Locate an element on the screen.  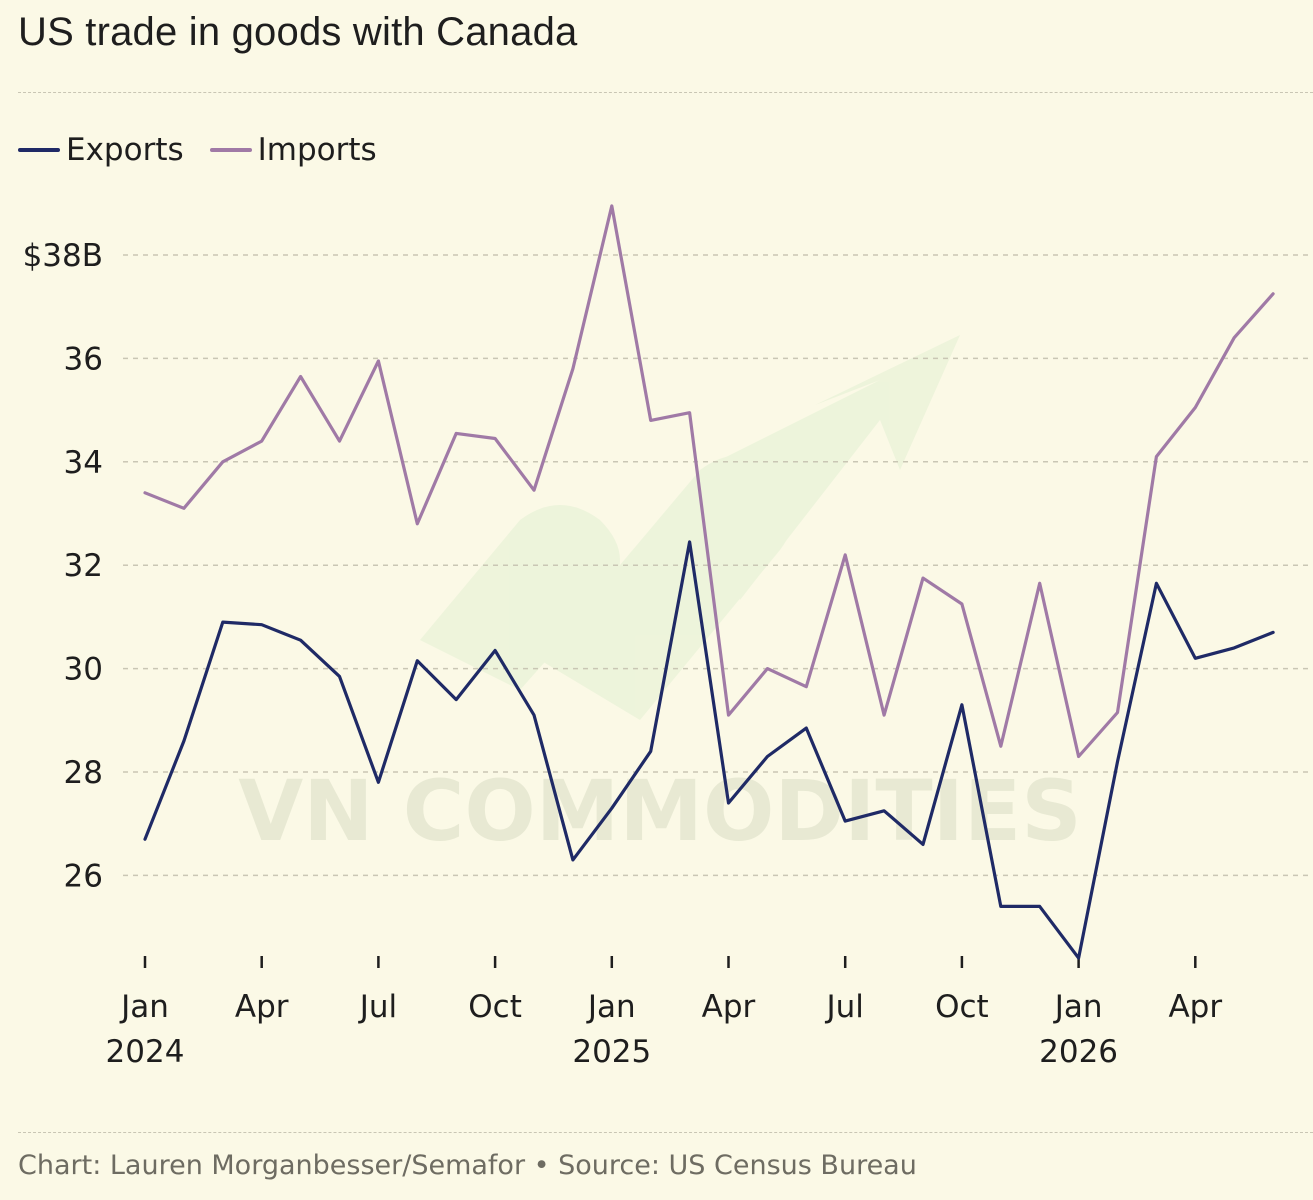
legend-swatch-exports is located at coordinates (39, 150).